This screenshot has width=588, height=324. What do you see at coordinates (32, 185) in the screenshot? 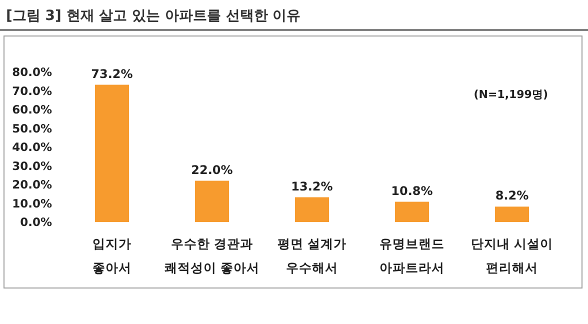
I see `y-tick-label: 20.0%` at bounding box center [32, 185].